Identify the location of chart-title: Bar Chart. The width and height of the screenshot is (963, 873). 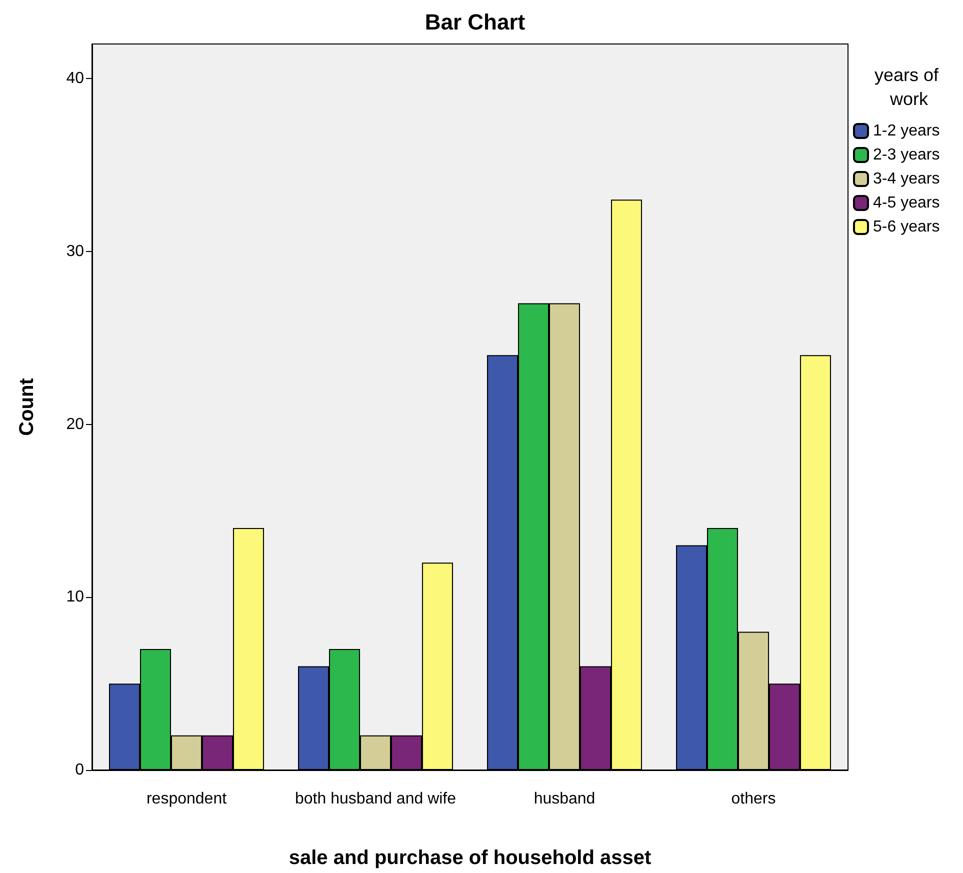
(475, 22).